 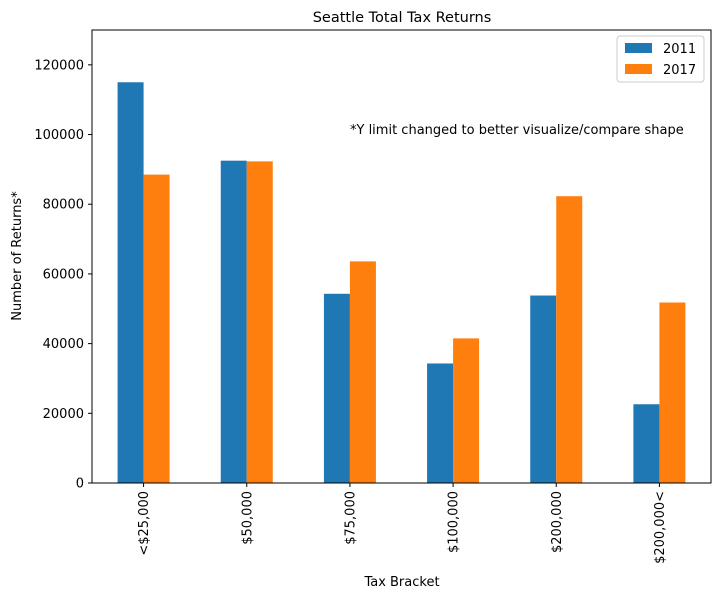 I want to click on legend-label-2017: 2017, so click(x=679, y=70).